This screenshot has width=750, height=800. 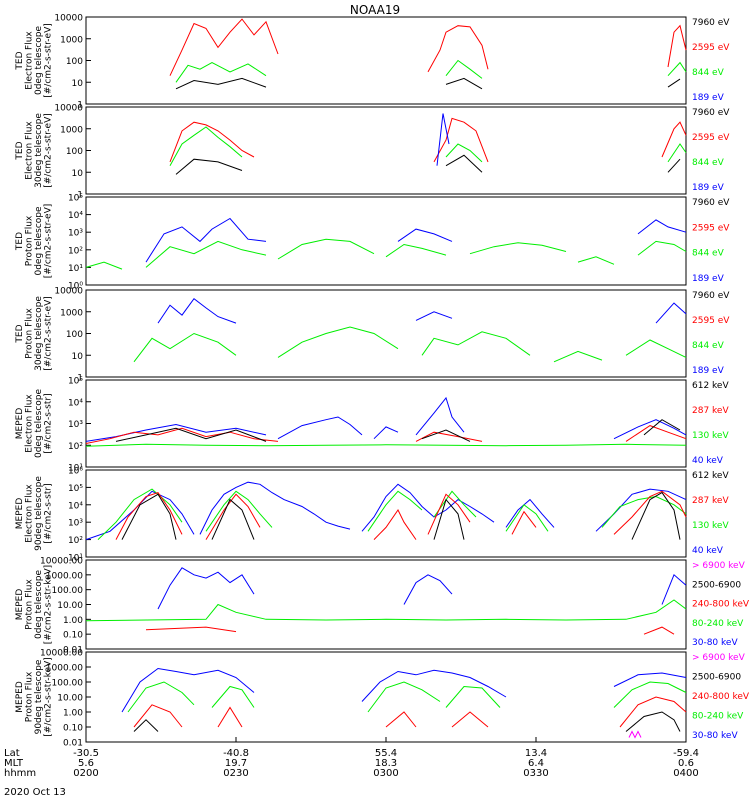 I want to click on y-tick-label: 10², so click(x=75, y=251).